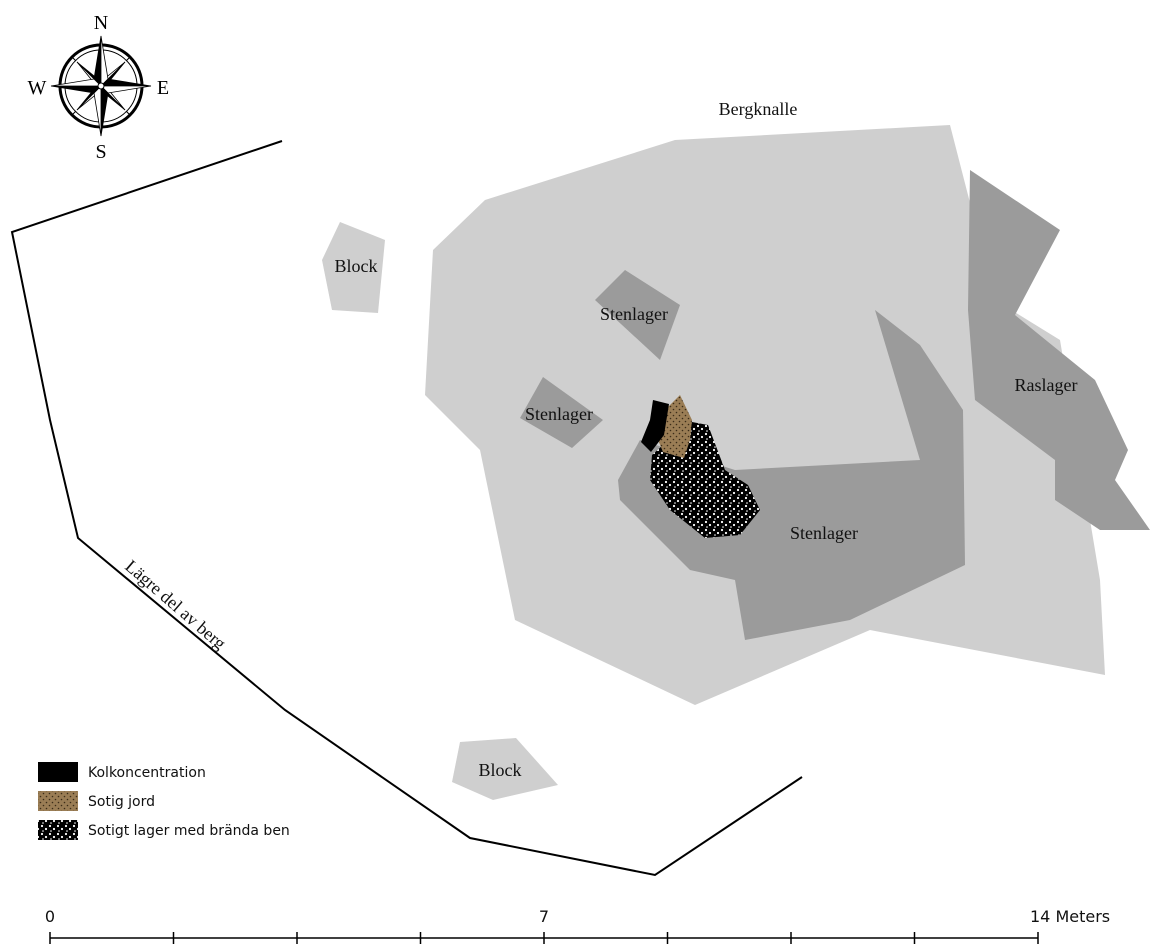 Image resolution: width=1152 pixels, height=949 pixels. What do you see at coordinates (58, 772) in the screenshot?
I see `black-fill-icon` at bounding box center [58, 772].